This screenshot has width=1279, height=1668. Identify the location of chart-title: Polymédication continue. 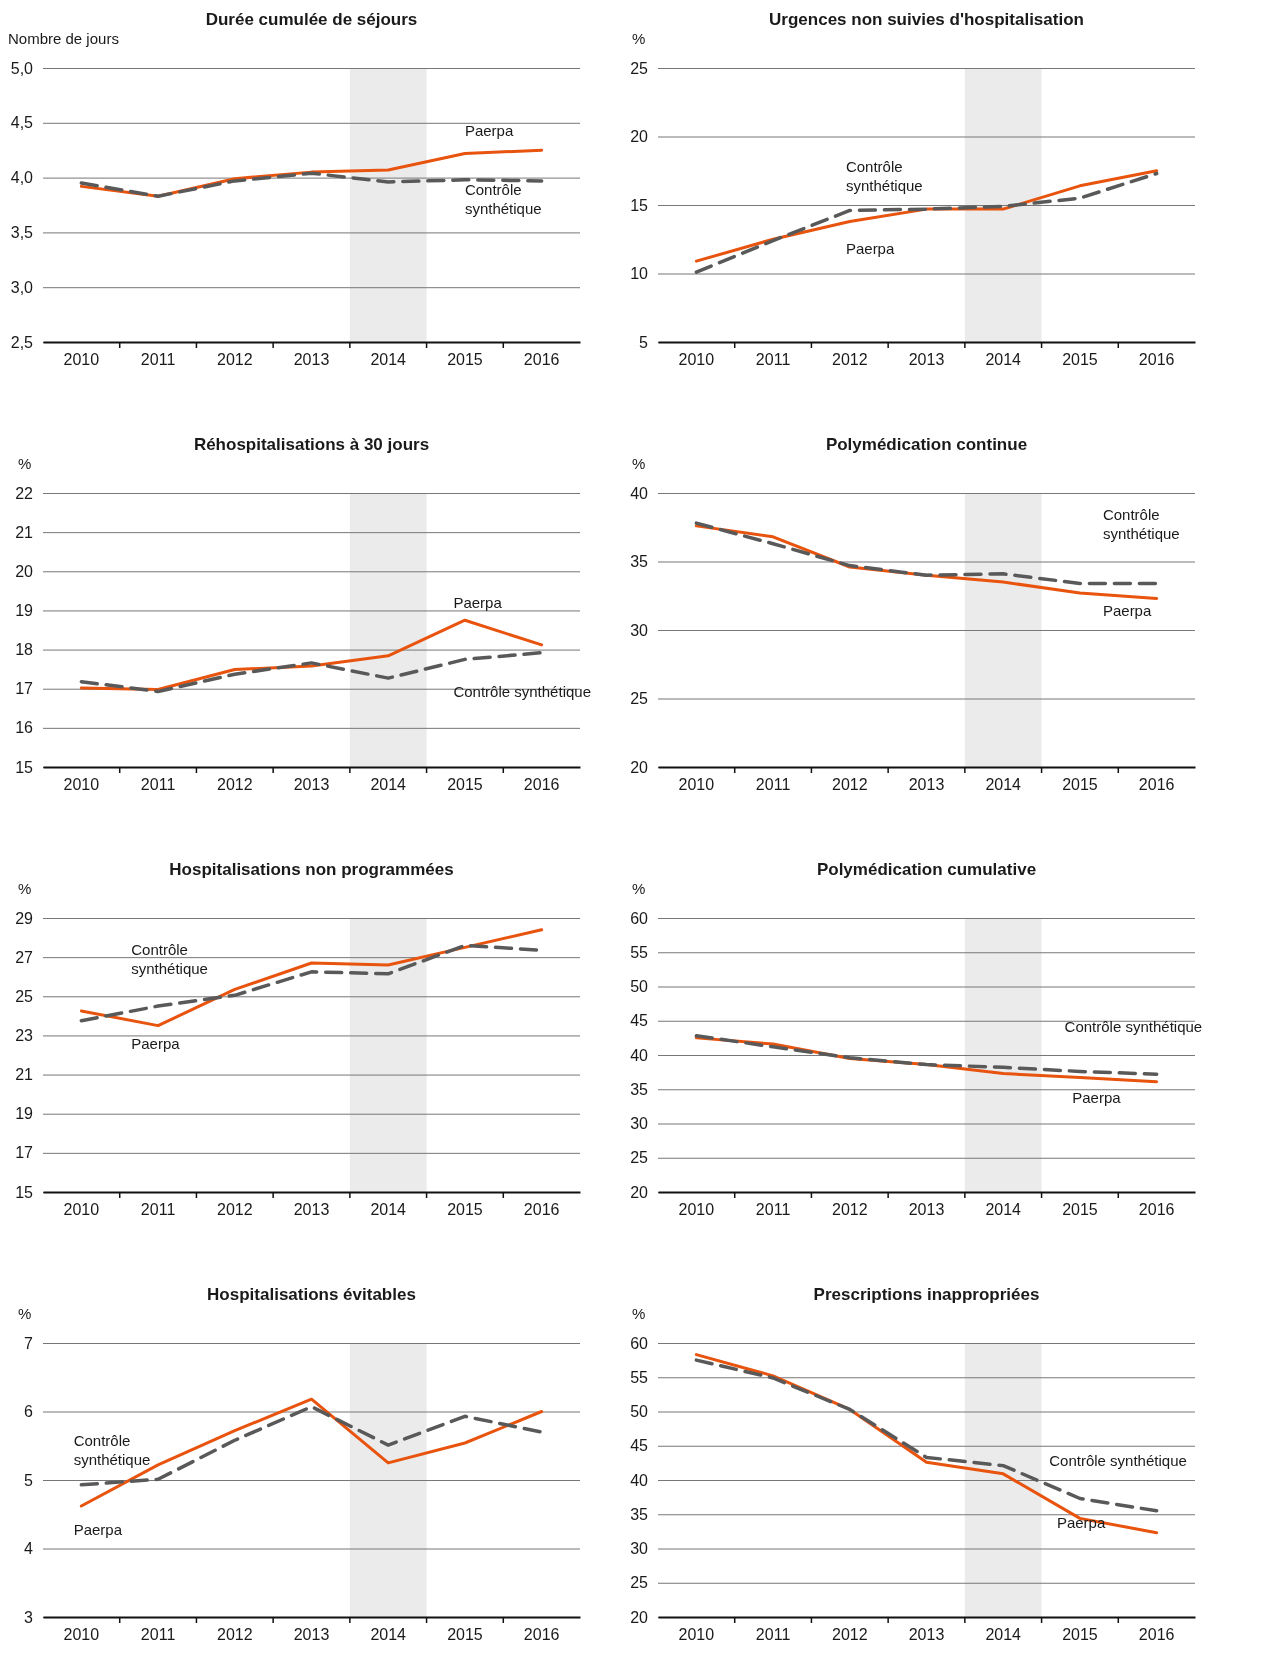
(926, 444).